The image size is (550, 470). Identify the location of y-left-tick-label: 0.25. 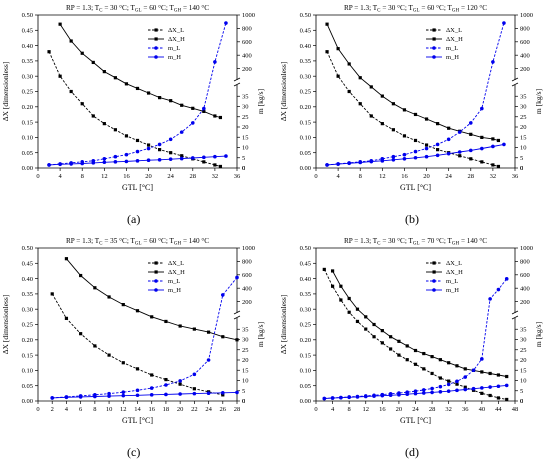
(305, 325).